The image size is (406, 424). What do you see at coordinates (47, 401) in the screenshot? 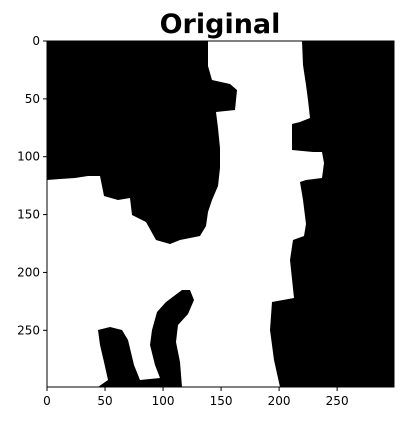
I see `x-tick-label: 0` at bounding box center [47, 401].